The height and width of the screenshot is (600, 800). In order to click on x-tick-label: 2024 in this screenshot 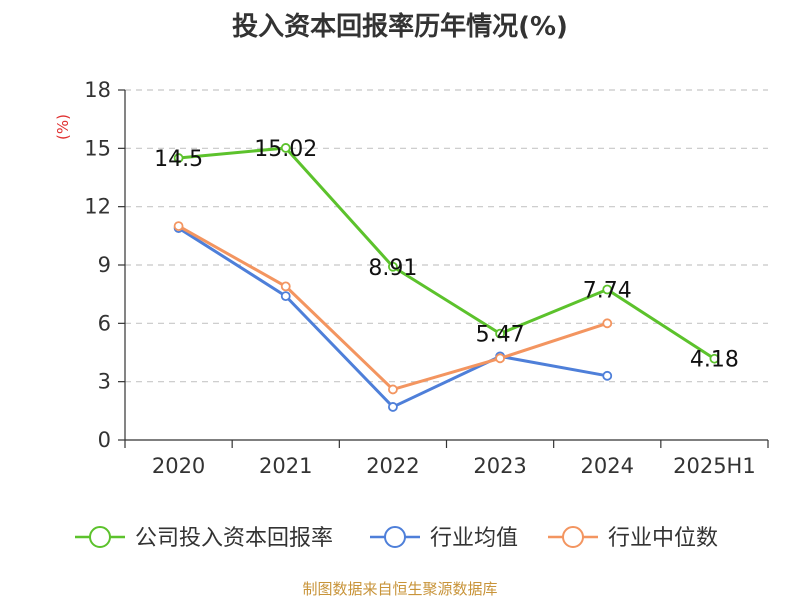, I will do `click(607, 466)`.